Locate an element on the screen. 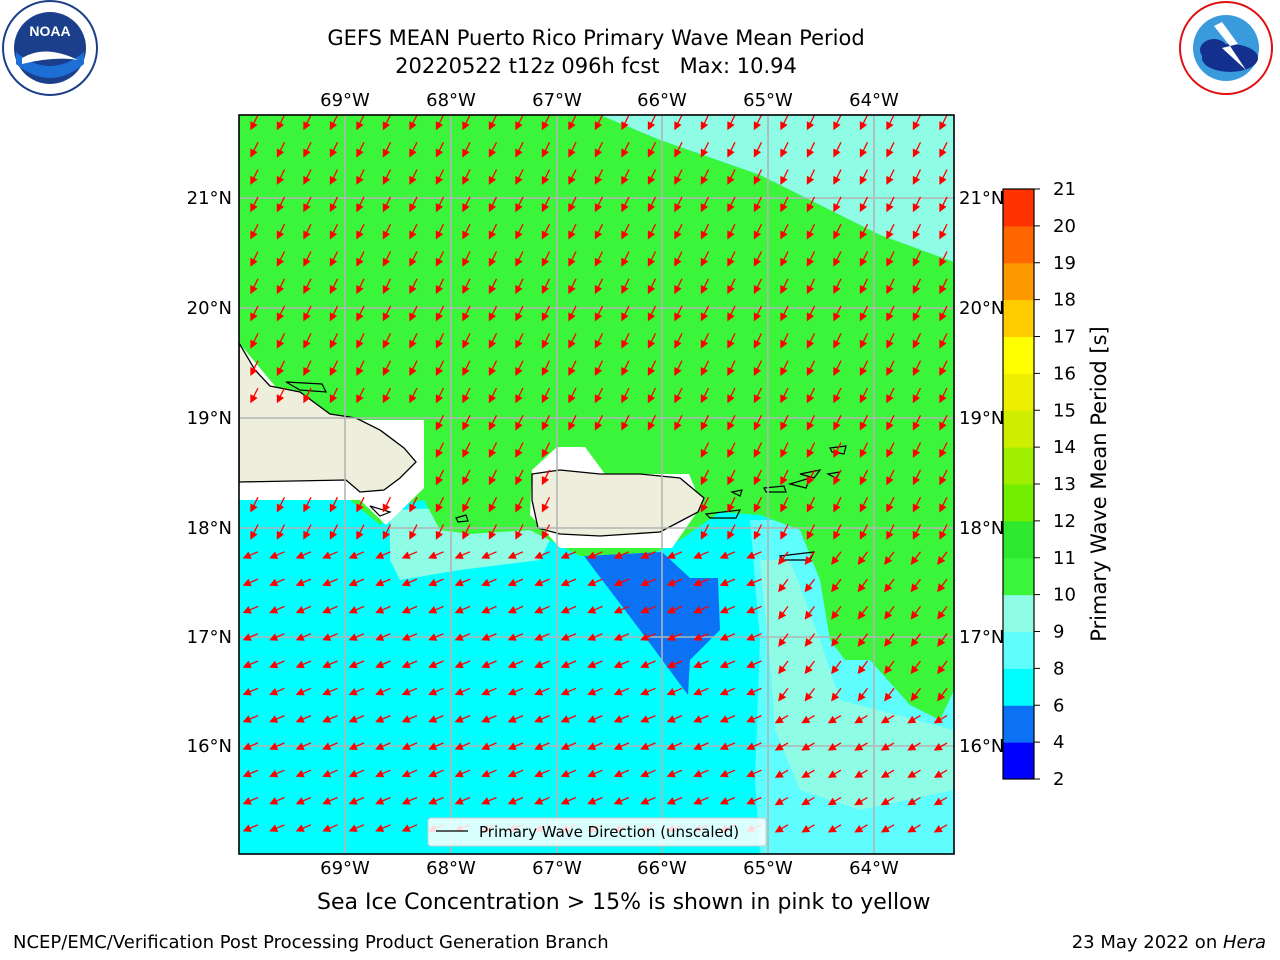 The width and height of the screenshot is (1280, 960). lat-label-left: 16°N is located at coordinates (209, 746).